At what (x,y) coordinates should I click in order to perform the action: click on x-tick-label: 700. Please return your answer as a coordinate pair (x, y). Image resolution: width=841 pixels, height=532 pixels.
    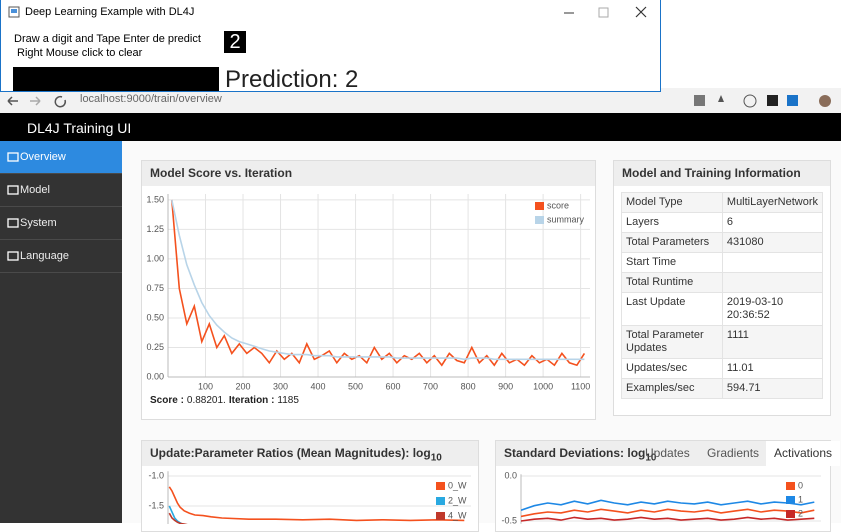
    Looking at the image, I should click on (430, 386).